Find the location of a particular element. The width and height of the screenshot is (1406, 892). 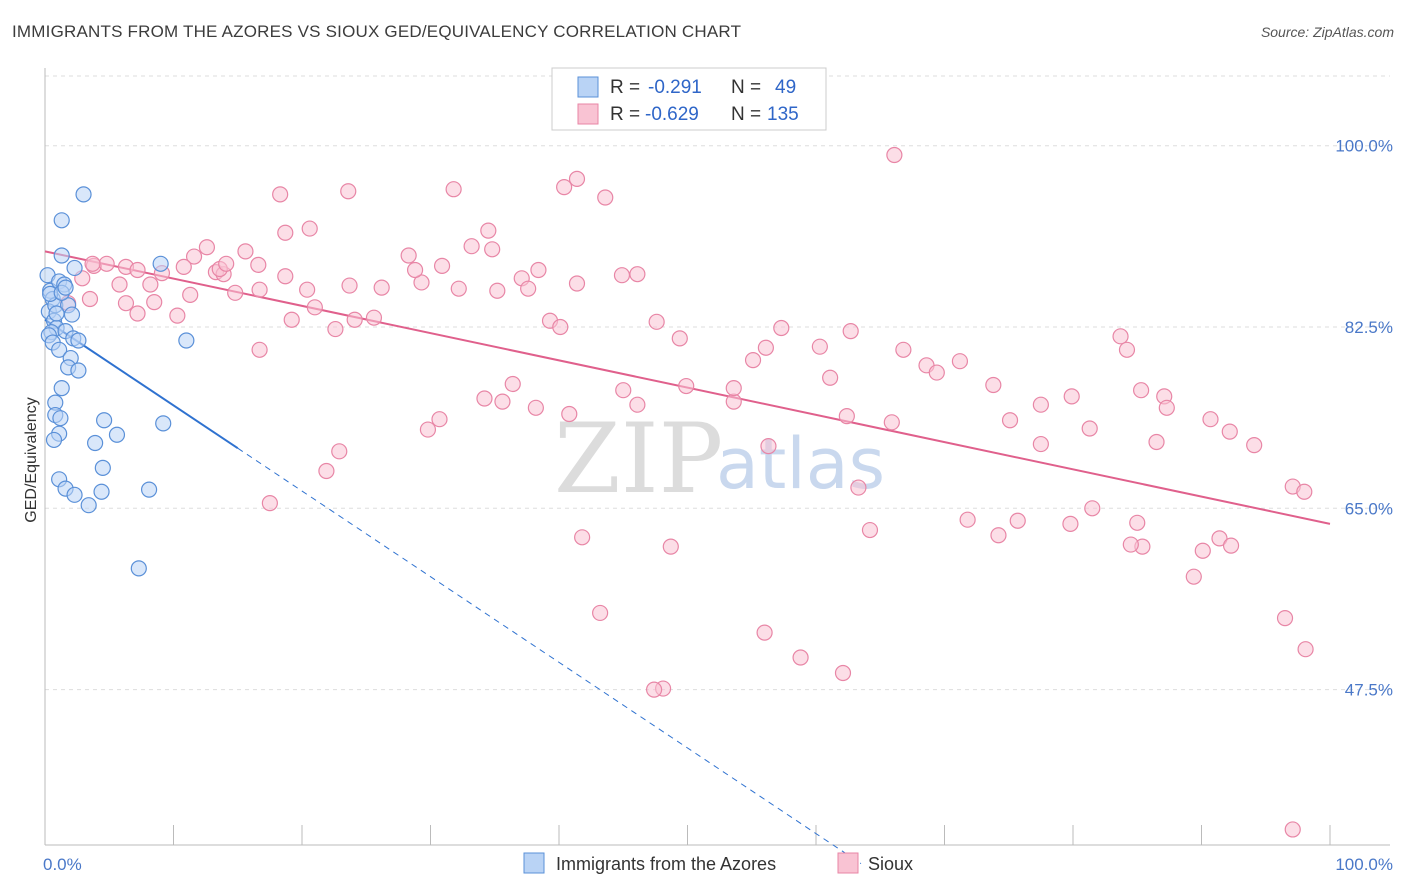

x-tick-label-min: 0.0% is located at coordinates (62, 864).